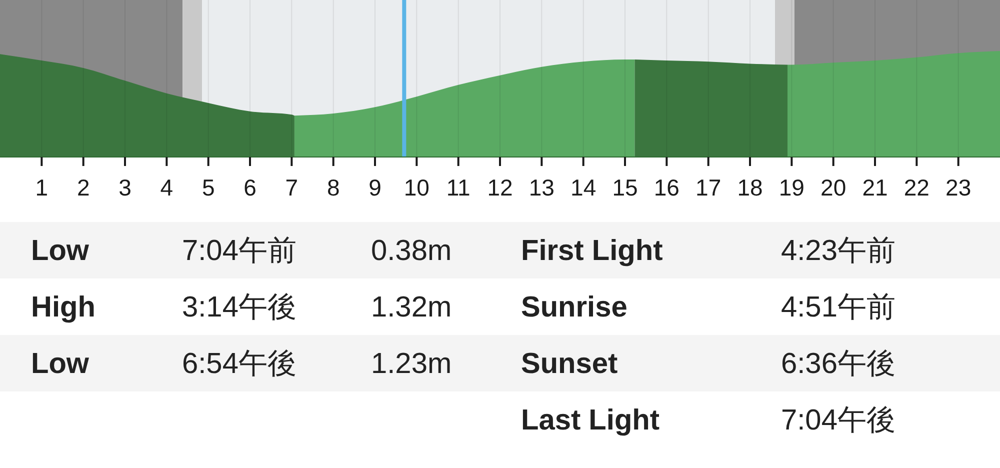 The image size is (1000, 468). Describe the element at coordinates (959, 187) in the screenshot. I see `x-tick-label: 23` at that location.